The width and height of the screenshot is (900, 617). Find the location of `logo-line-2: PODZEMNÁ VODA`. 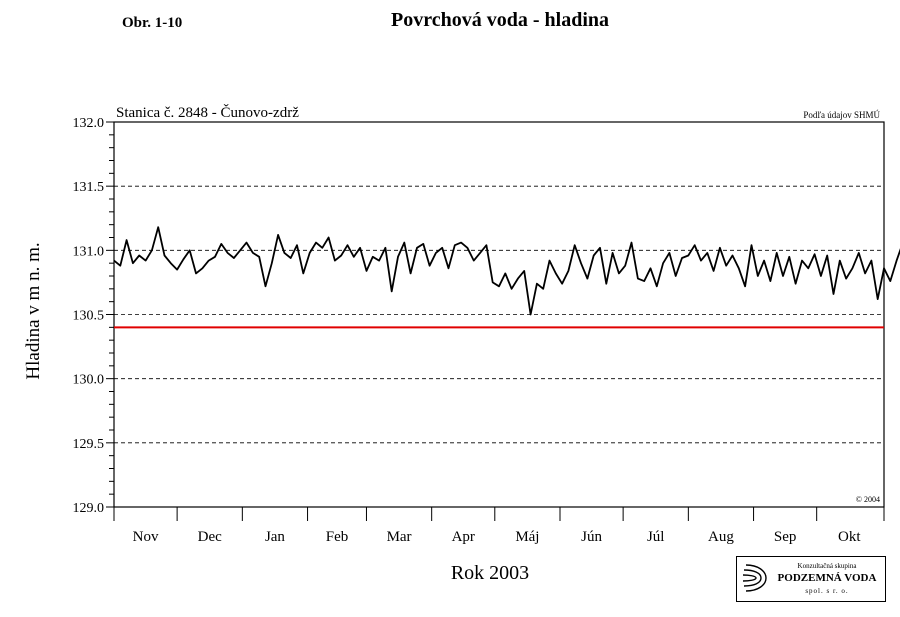

logo-line-2: PODZEMNÁ VODA is located at coordinates (827, 578).